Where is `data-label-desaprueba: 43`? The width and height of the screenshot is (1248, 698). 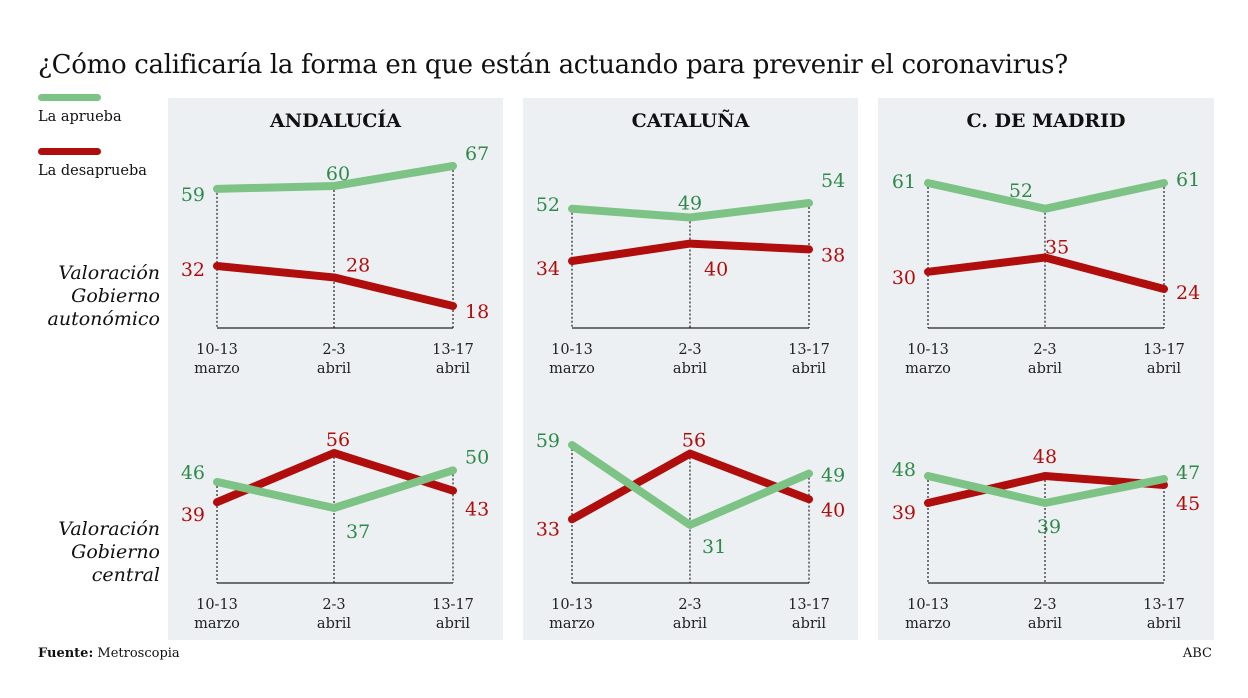
data-label-desaprueba: 43 is located at coordinates (477, 510).